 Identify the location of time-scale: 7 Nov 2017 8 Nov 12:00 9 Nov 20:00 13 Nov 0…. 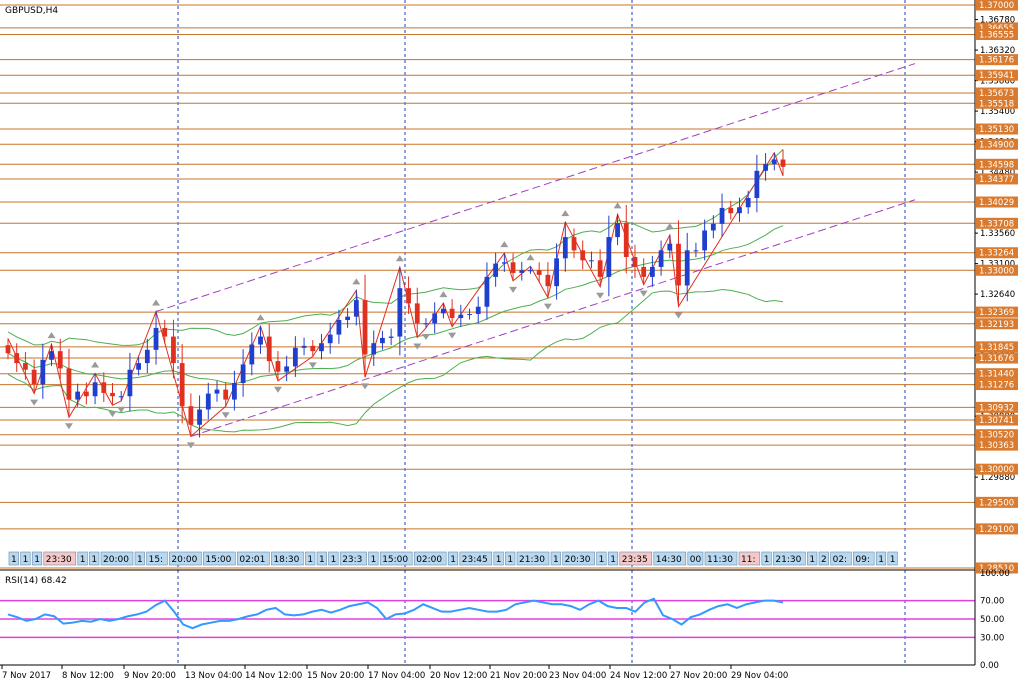
(487, 672).